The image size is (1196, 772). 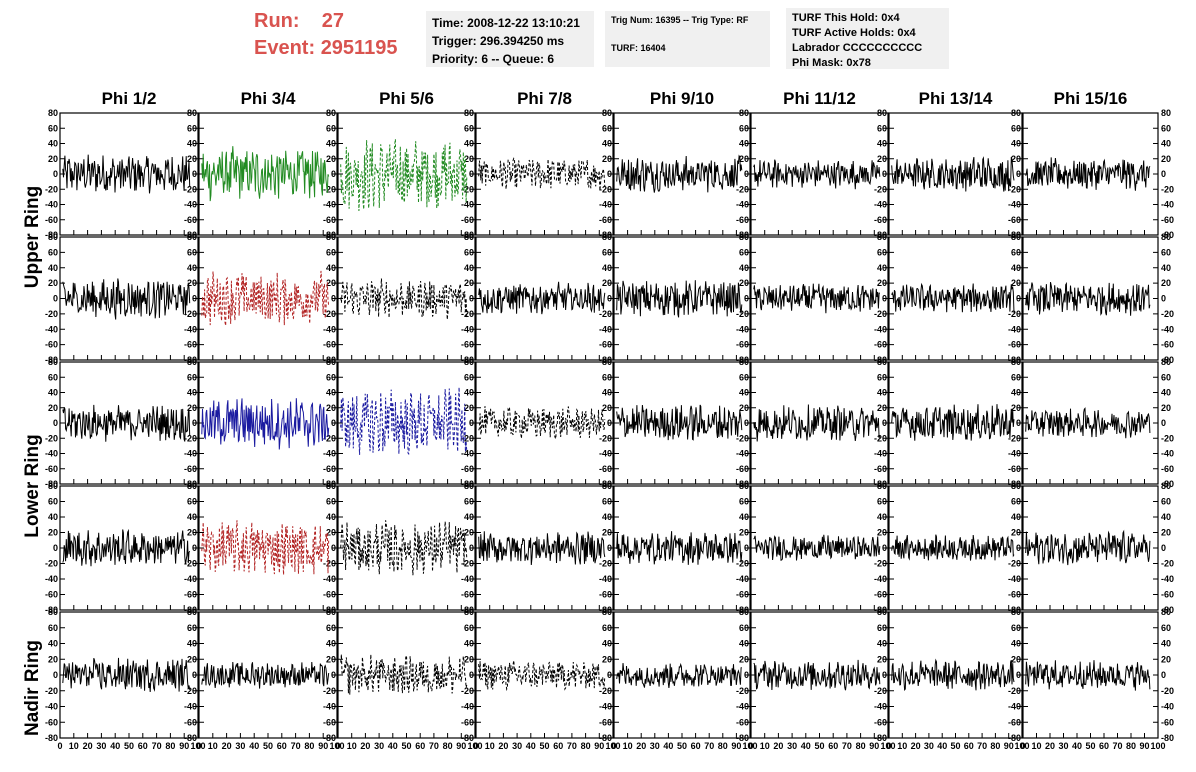 What do you see at coordinates (51, 189) in the screenshot?
I see `y-tick-label: -20` at bounding box center [51, 189].